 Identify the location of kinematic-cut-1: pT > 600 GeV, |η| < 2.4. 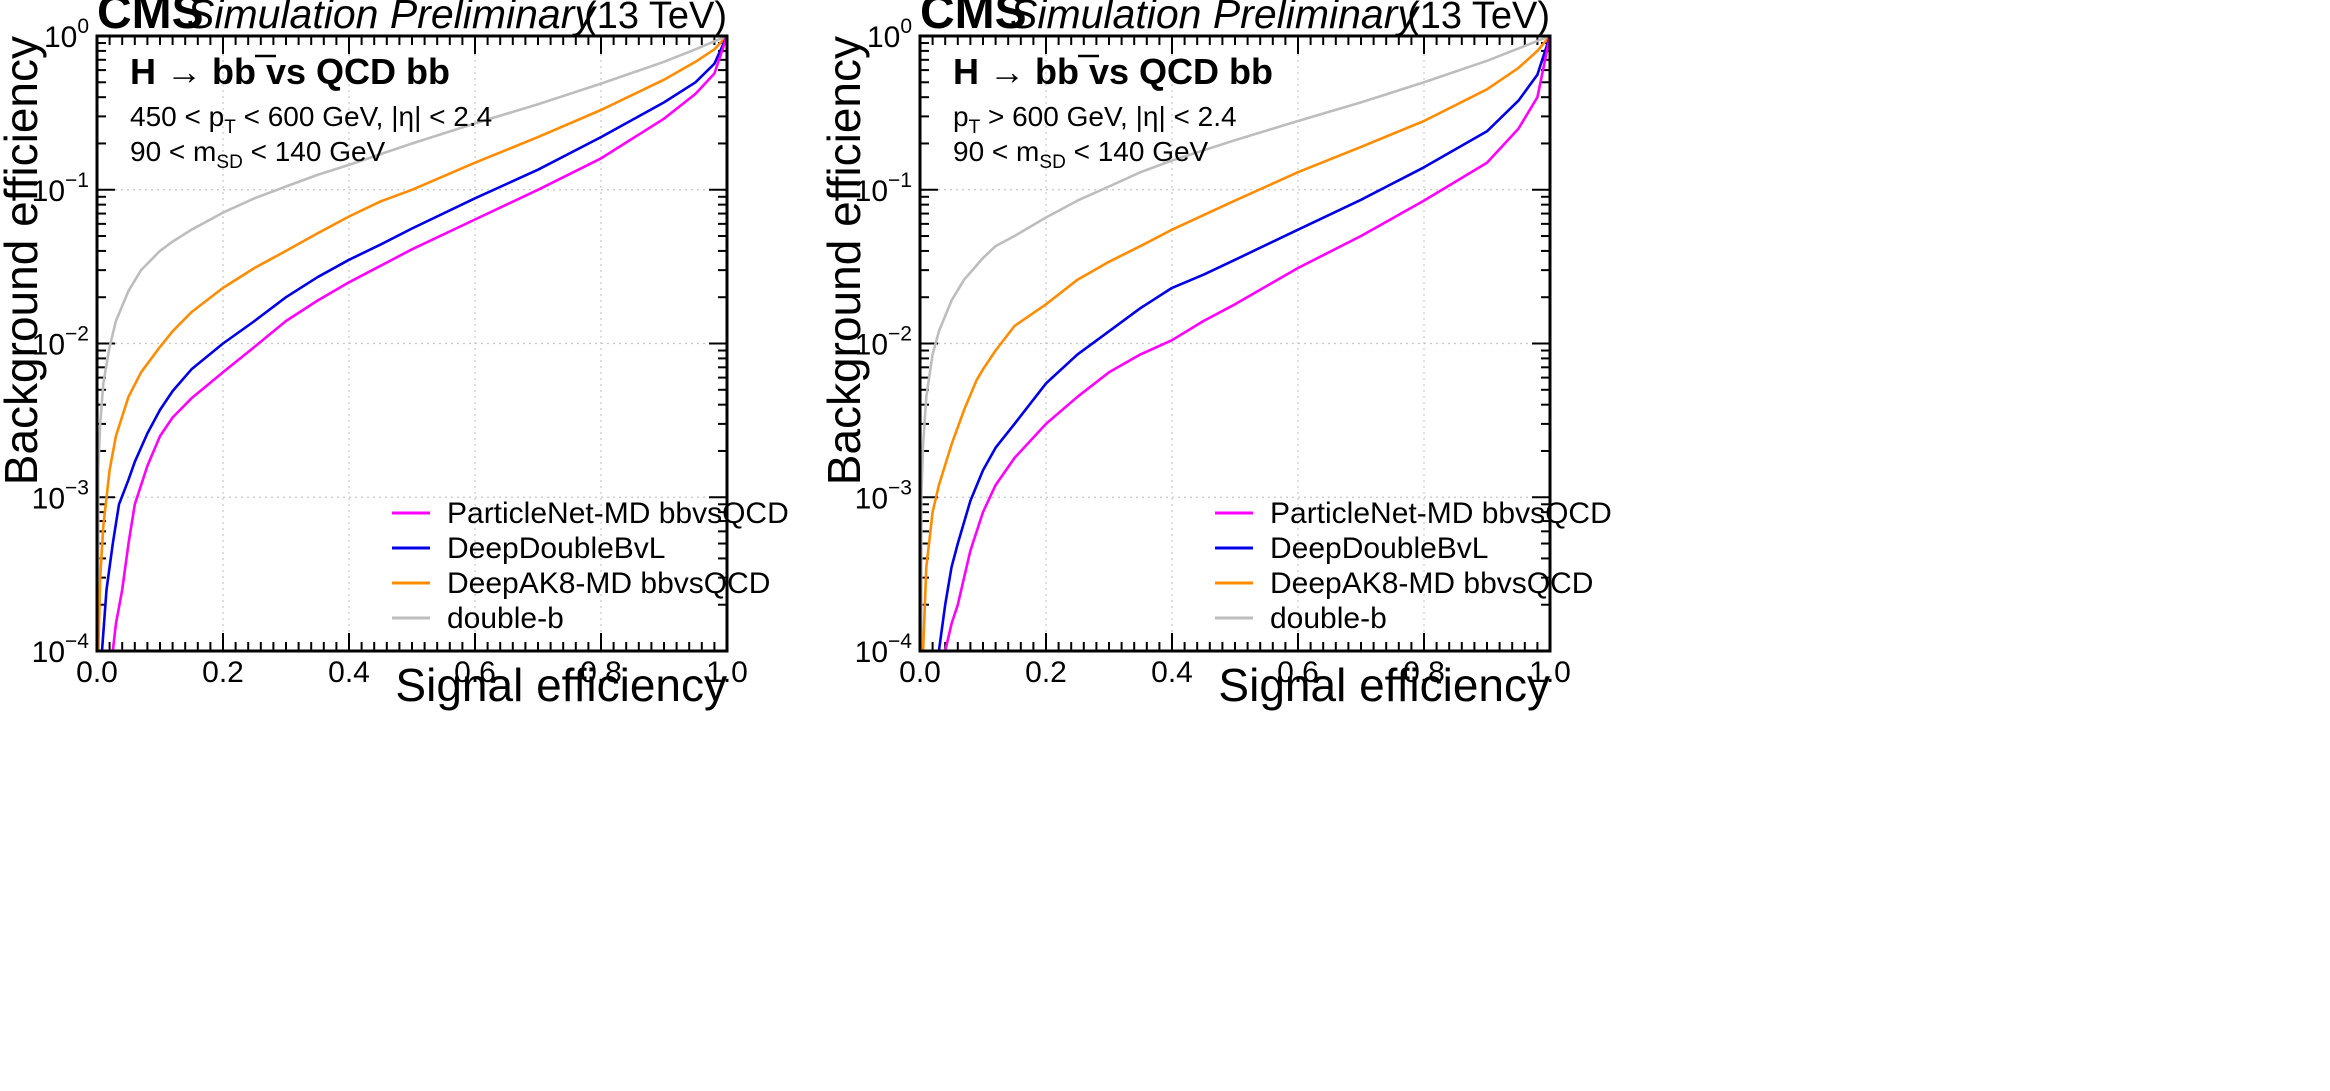
(1095, 119).